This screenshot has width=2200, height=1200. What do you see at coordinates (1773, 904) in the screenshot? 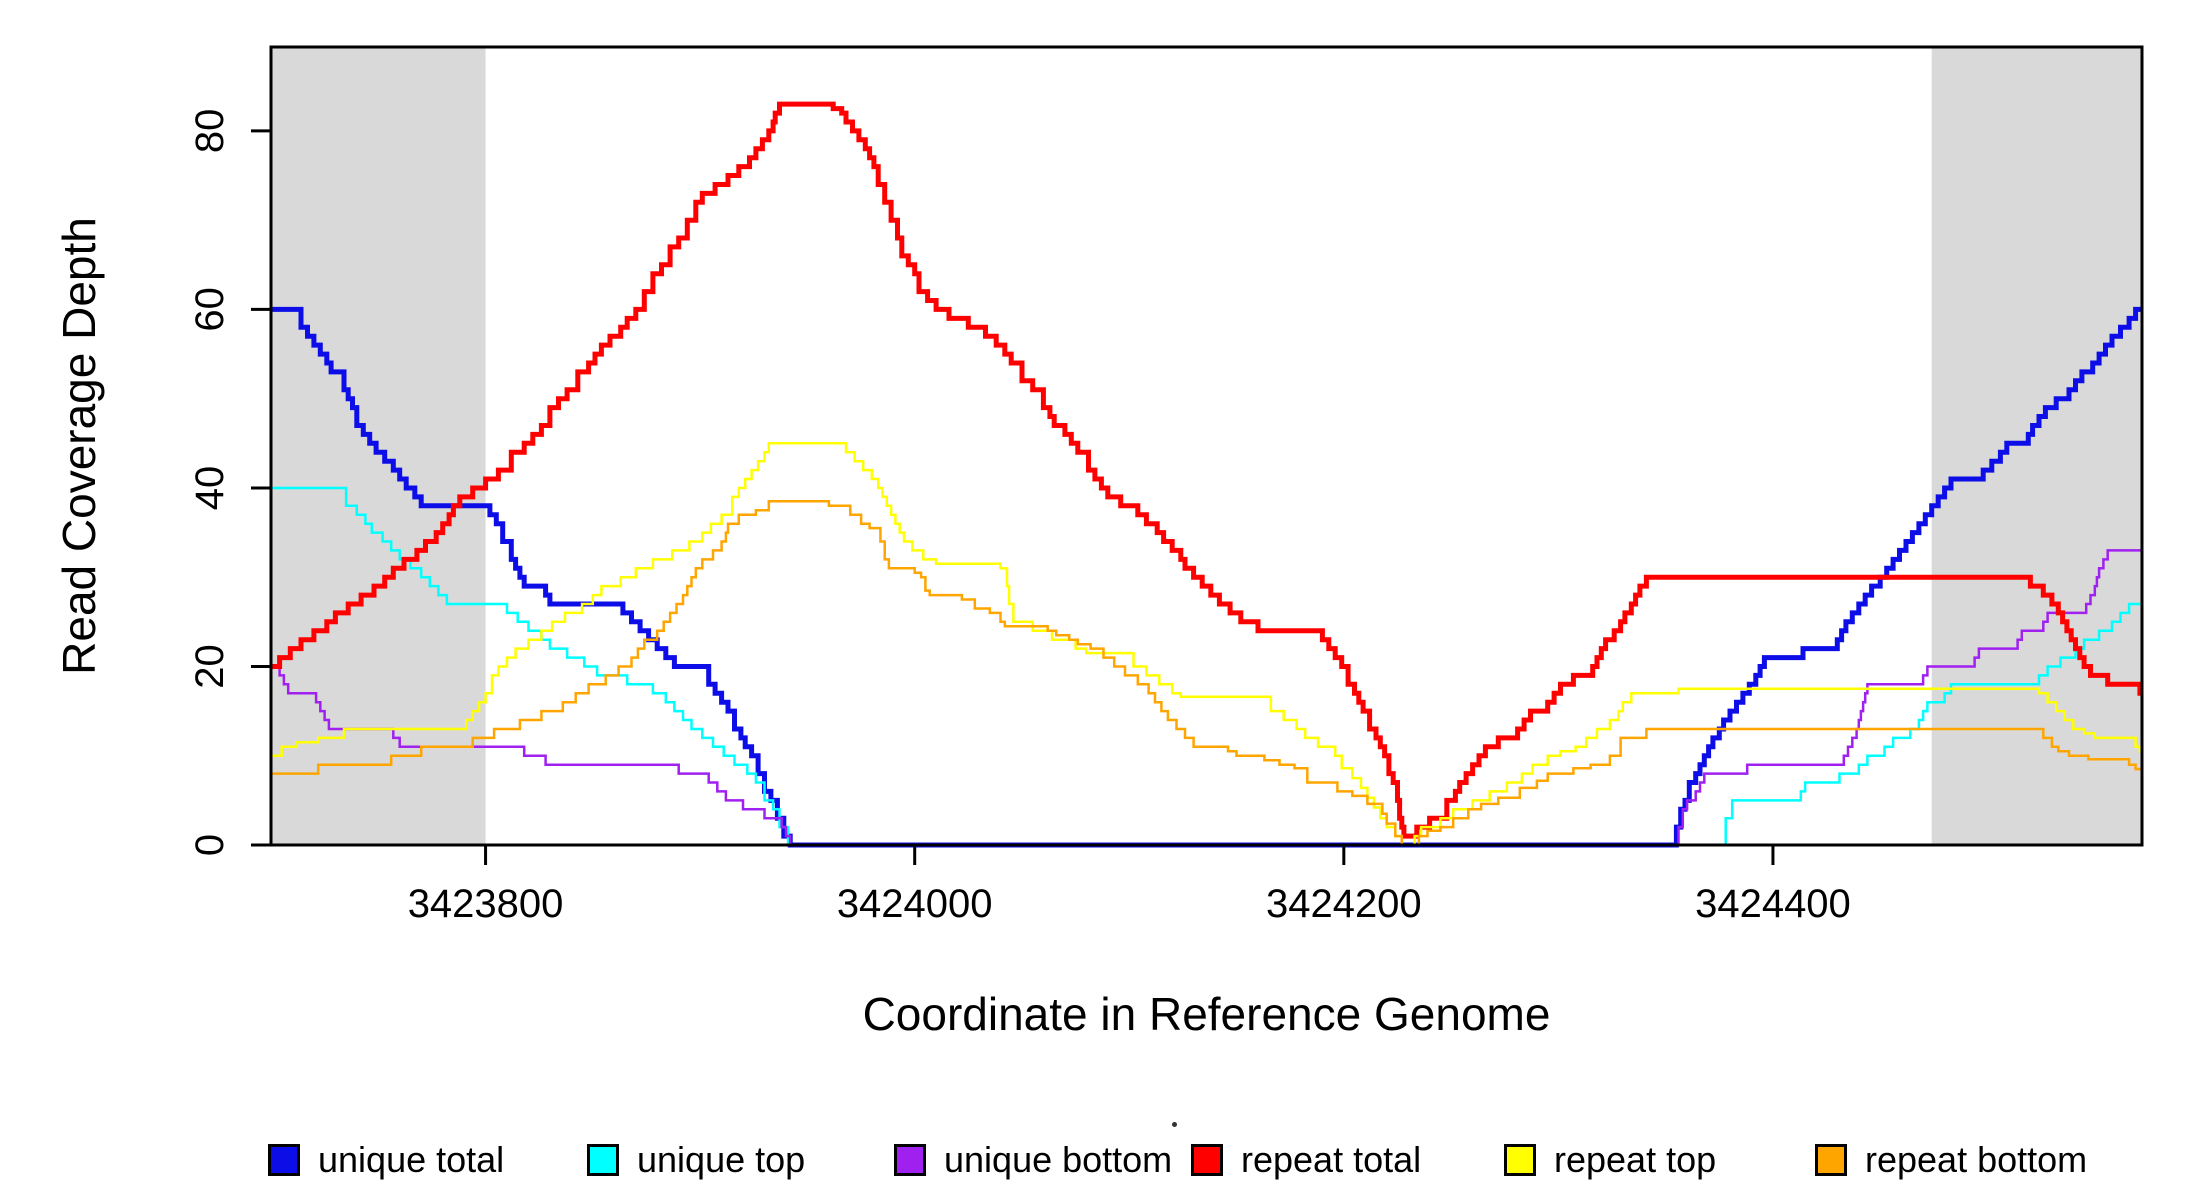
I see `x-tick-label: 3424400` at bounding box center [1773, 904].